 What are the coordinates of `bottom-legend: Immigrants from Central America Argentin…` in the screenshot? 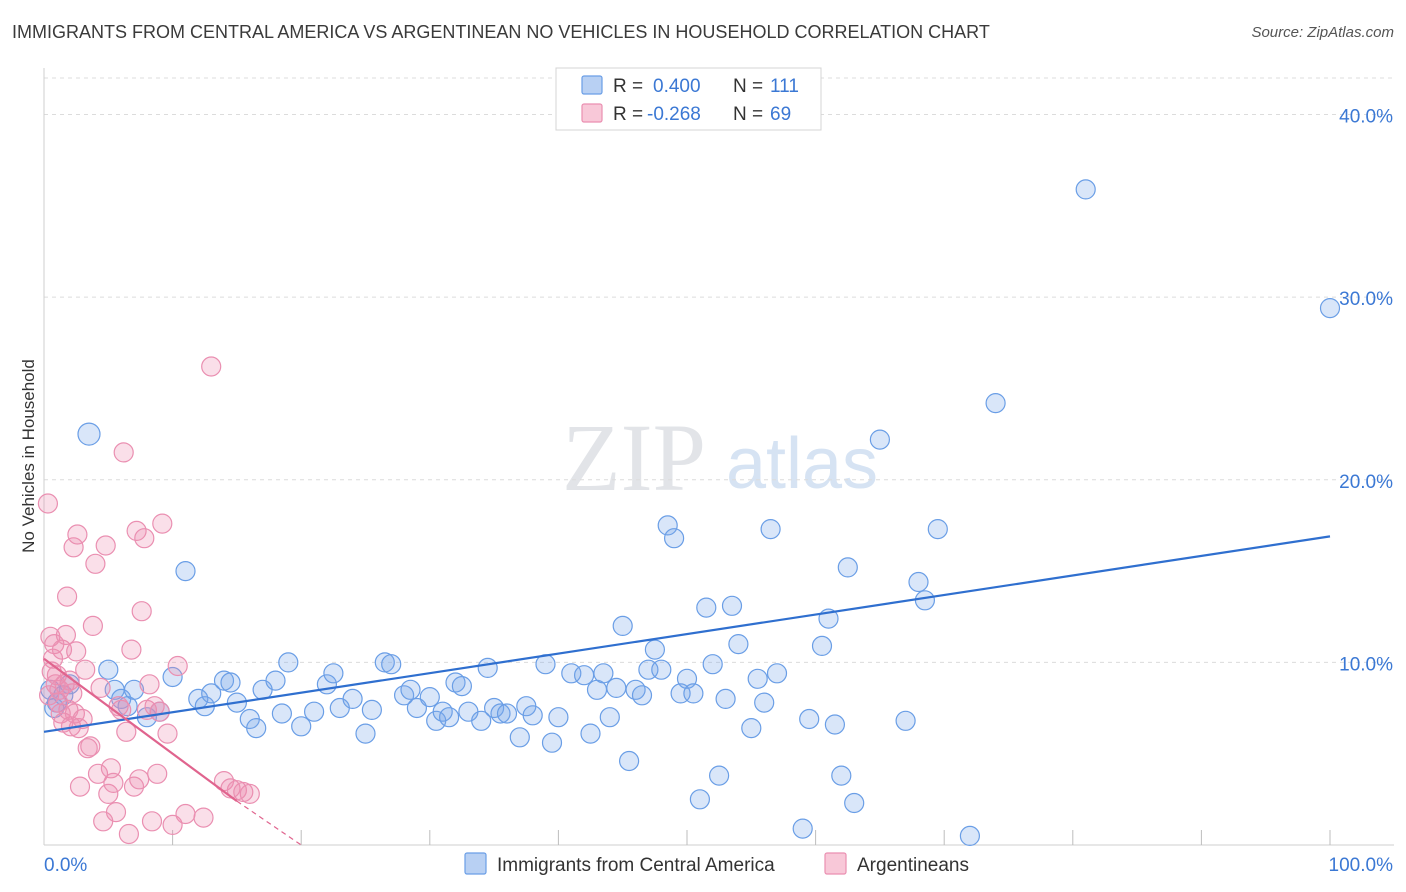 It's located at (716, 864).